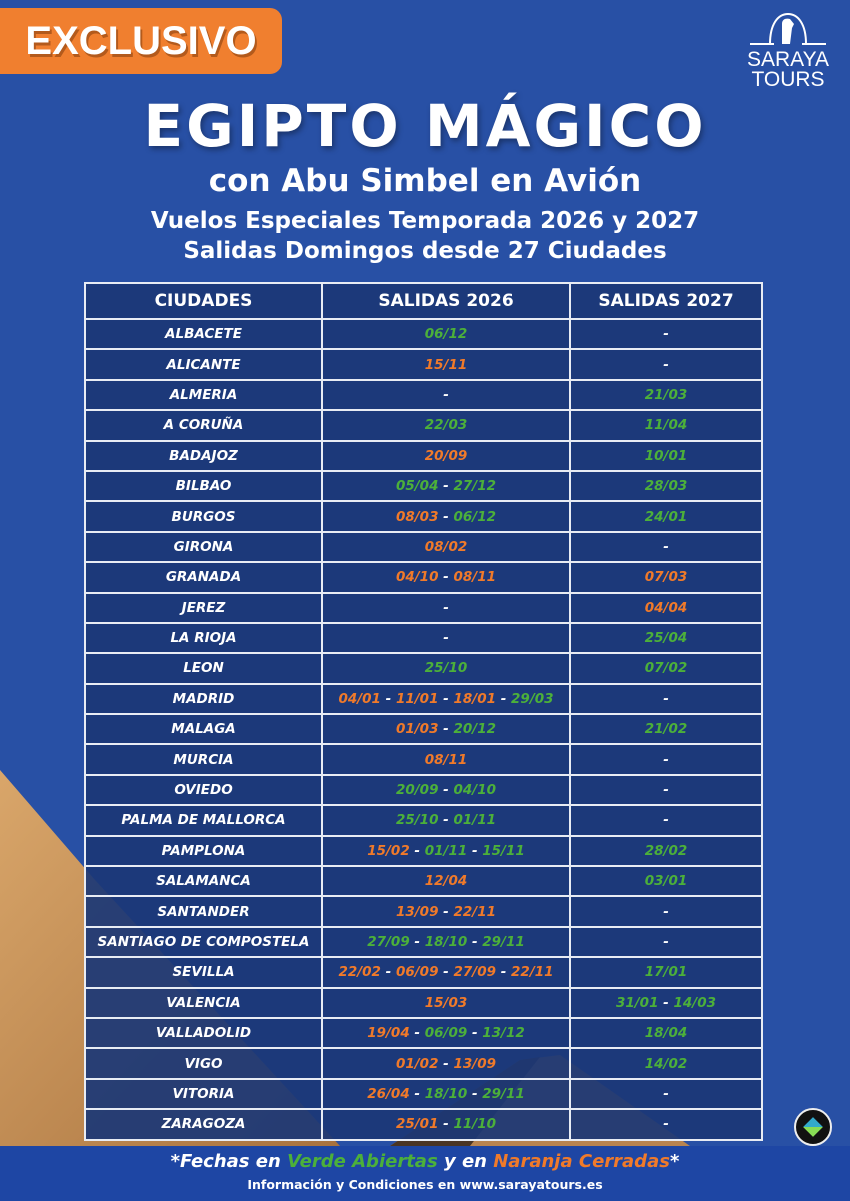 The height and width of the screenshot is (1201, 850). I want to click on table-row: MURCIA 08/11 -, so click(423, 759).